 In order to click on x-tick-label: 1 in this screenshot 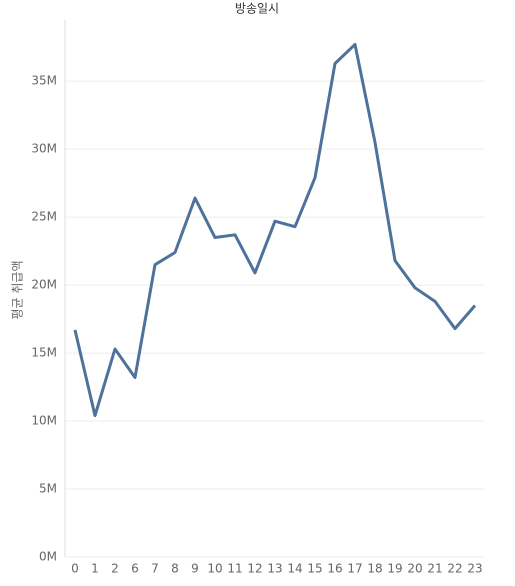, I will do `click(95, 569)`.